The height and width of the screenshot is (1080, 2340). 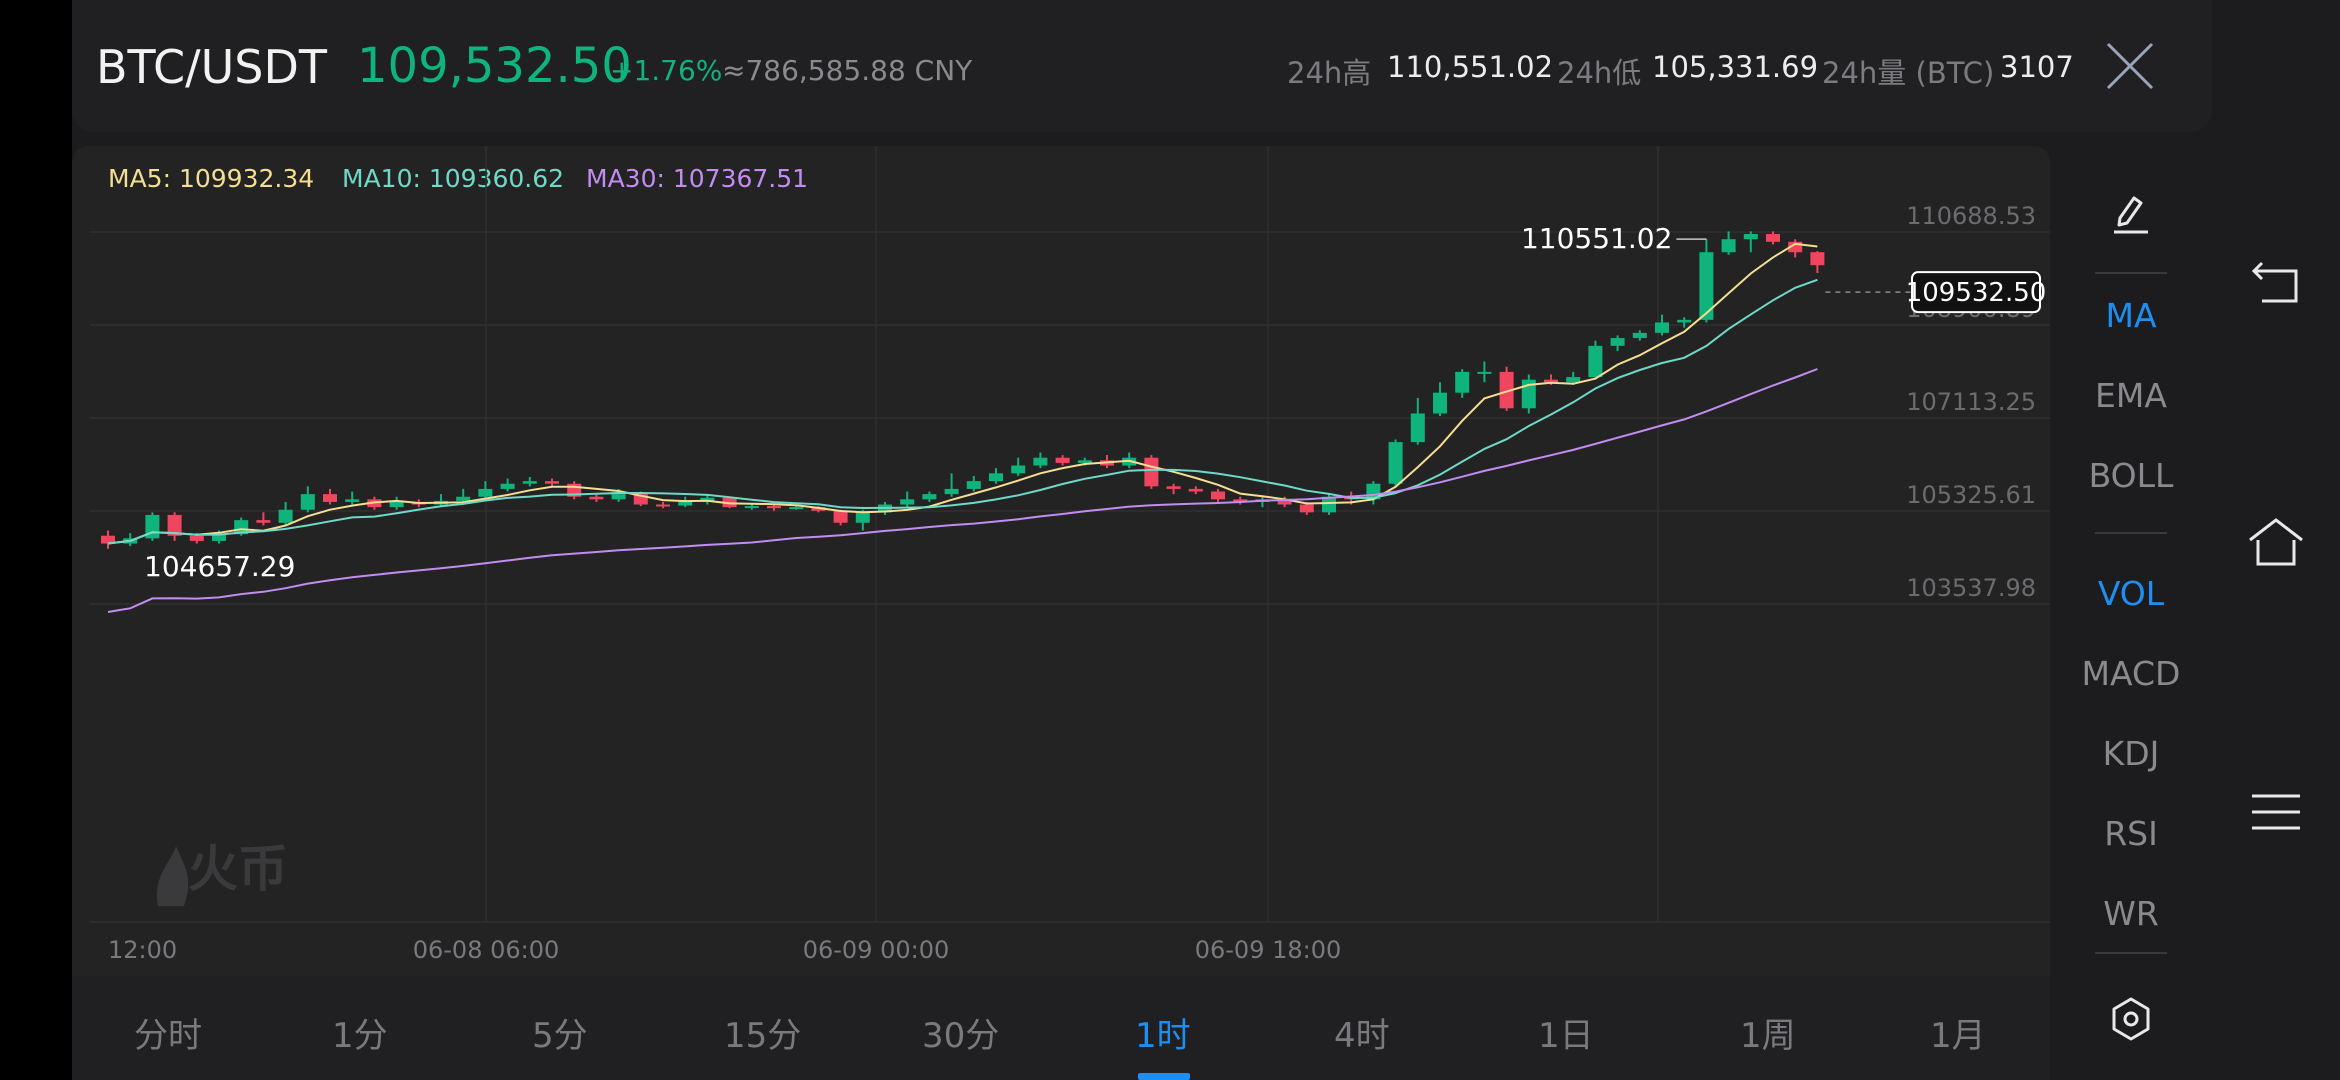 I want to click on y-axis-tick-label: 110688.53, so click(x=1971, y=216).